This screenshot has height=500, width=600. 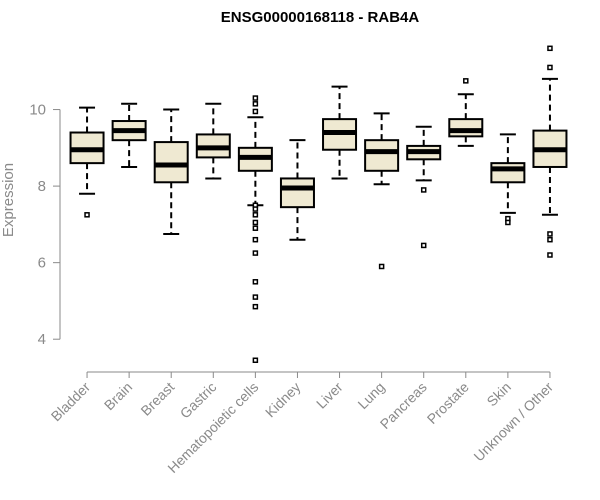 I want to click on chart-title: ENSG00000168118 - RAB4A, so click(x=320, y=17).